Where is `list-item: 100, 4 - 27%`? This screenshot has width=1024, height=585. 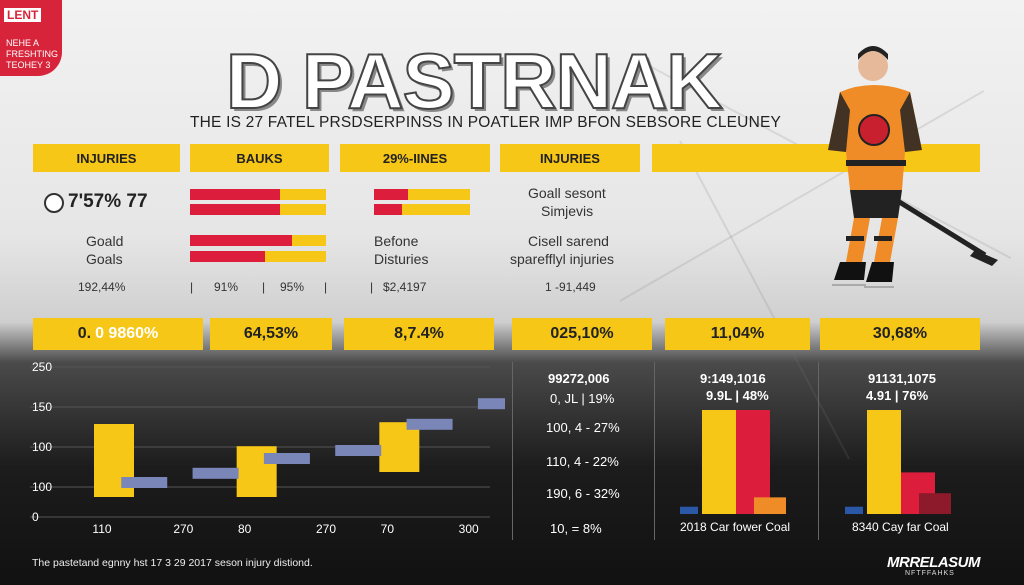
list-item: 100, 4 - 27% is located at coordinates (583, 427).